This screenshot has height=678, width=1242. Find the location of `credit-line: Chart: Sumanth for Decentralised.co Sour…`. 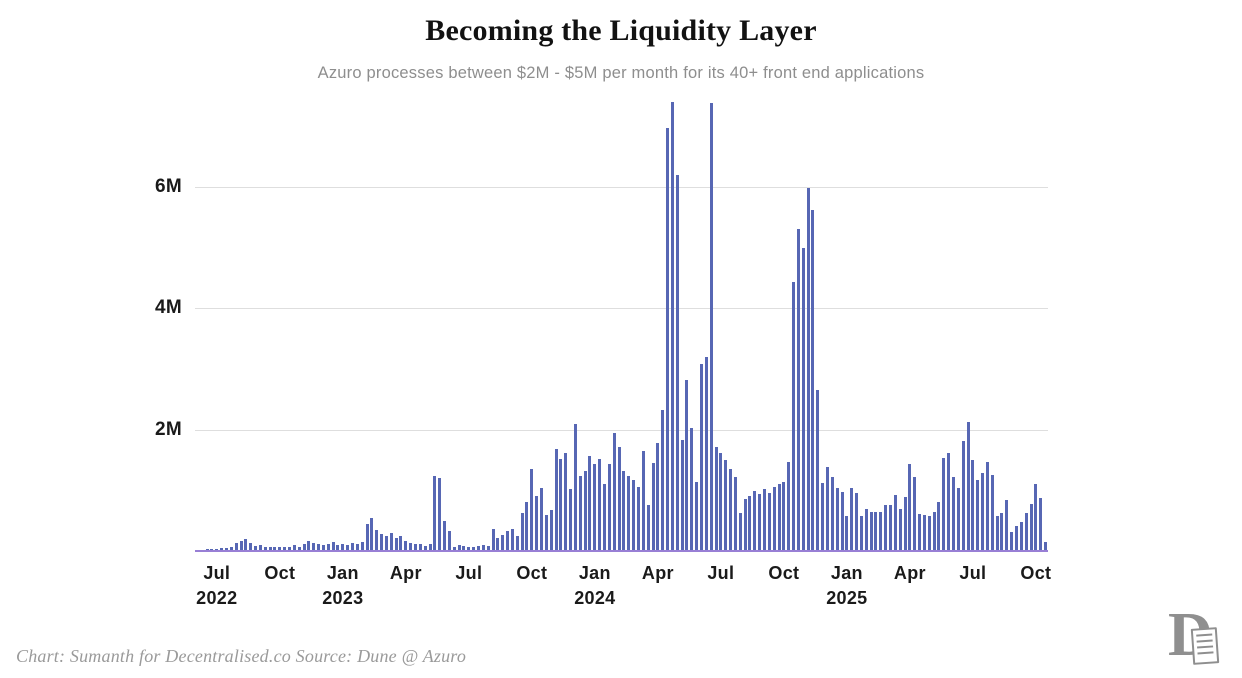

credit-line: Chart: Sumanth for Decentralised.co Sour… is located at coordinates (241, 656).